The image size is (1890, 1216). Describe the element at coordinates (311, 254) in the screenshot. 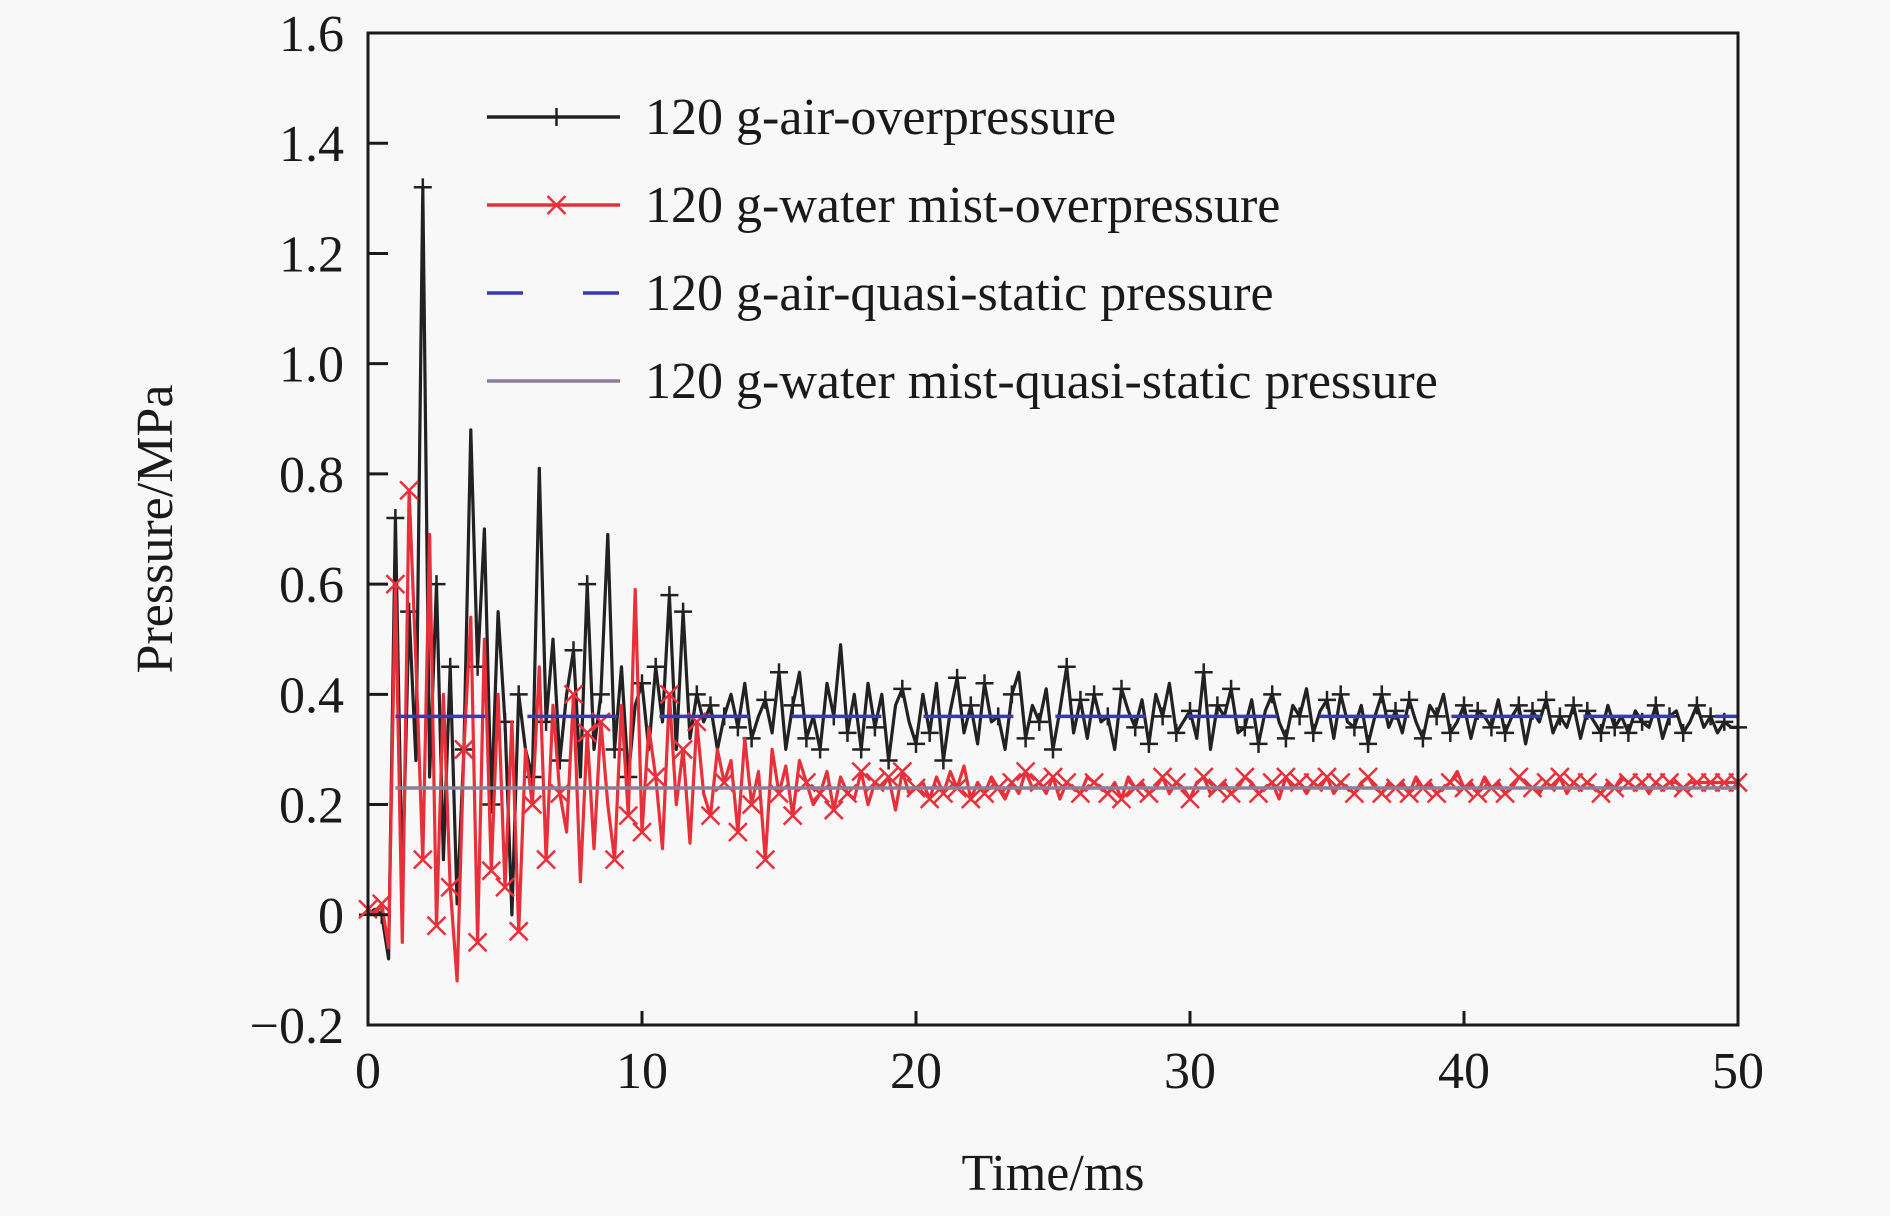

I see `y-tick-label: 1.2` at that location.